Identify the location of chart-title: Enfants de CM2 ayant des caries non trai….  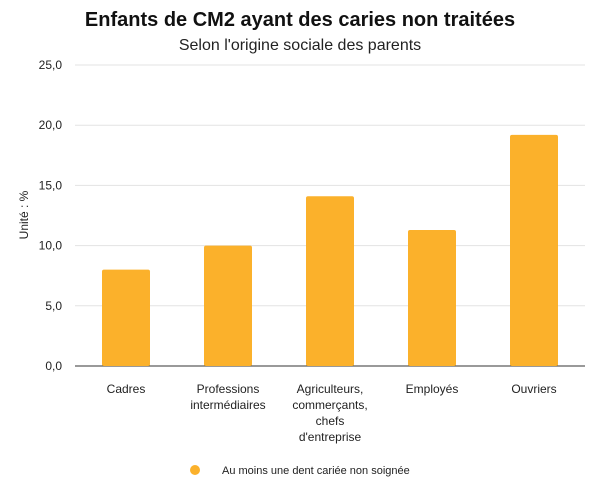
(300, 20).